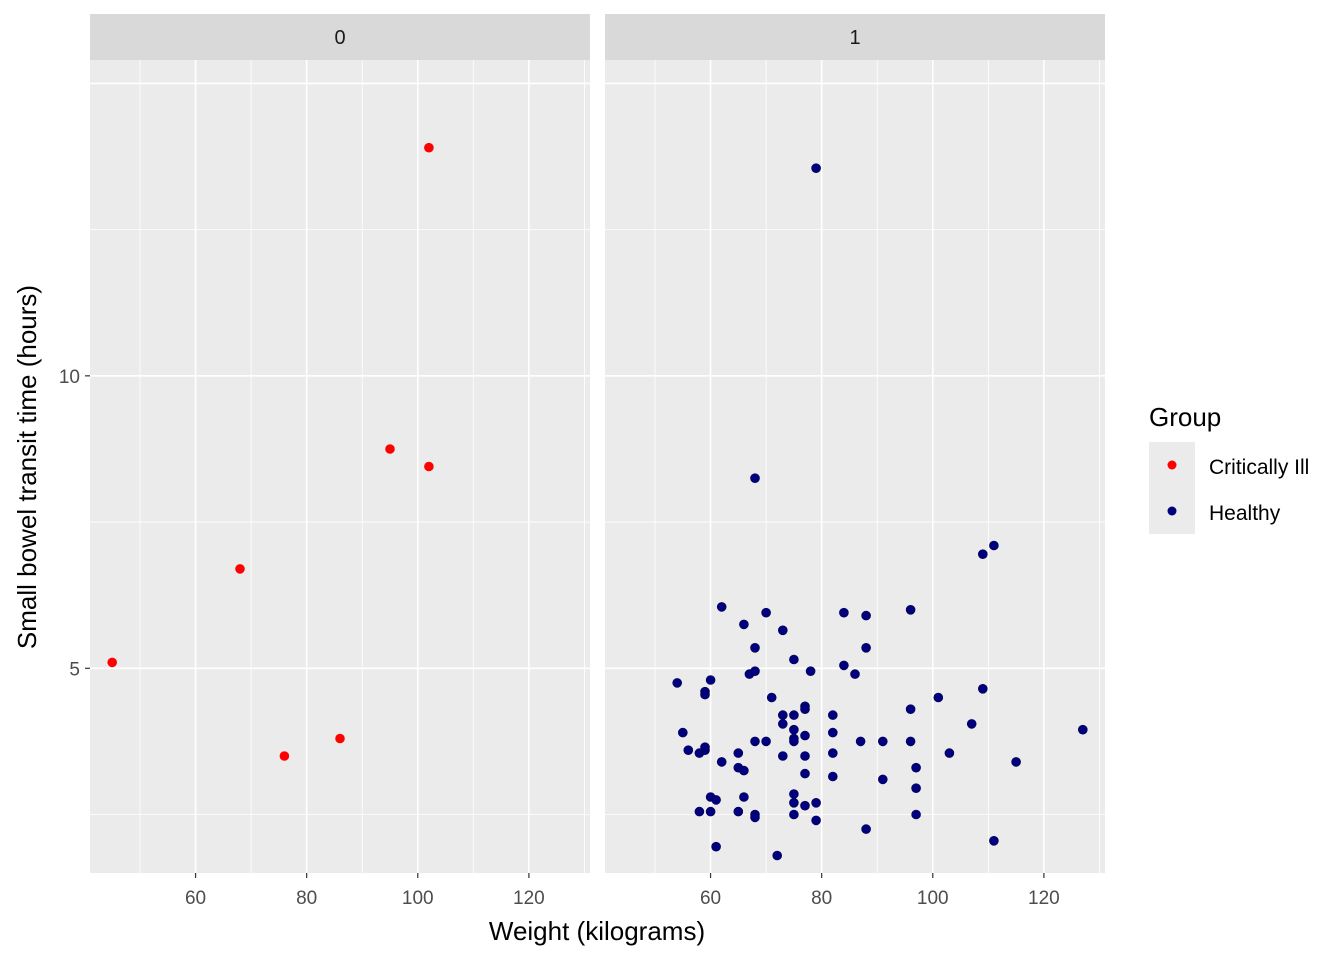  I want to click on x-axis-title: Weight (kilograms), so click(597, 931).